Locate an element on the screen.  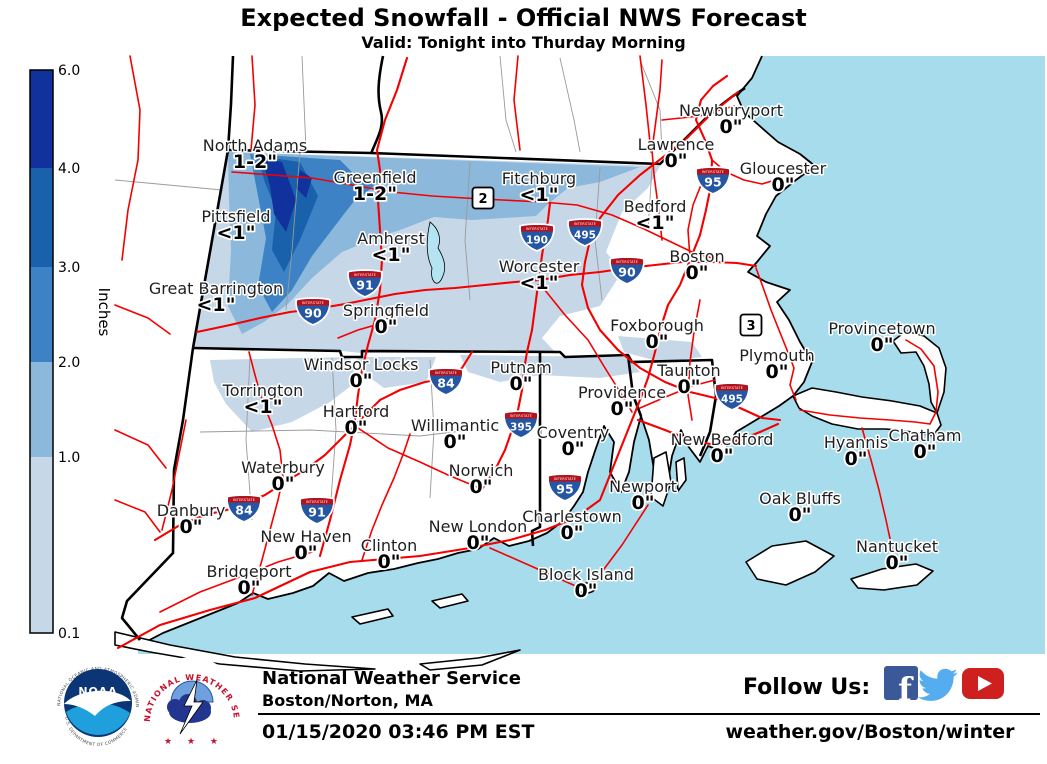
svg-text: Fitchburg is located at coordinates (539, 178).